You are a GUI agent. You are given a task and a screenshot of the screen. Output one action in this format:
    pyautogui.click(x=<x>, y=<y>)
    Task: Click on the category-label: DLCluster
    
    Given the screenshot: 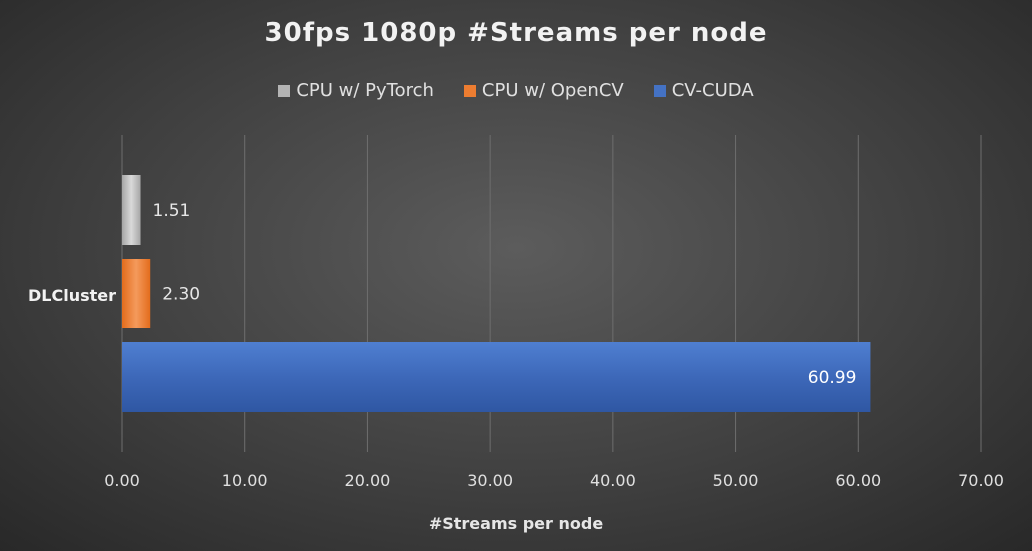 What is the action you would take?
    pyautogui.click(x=72, y=295)
    